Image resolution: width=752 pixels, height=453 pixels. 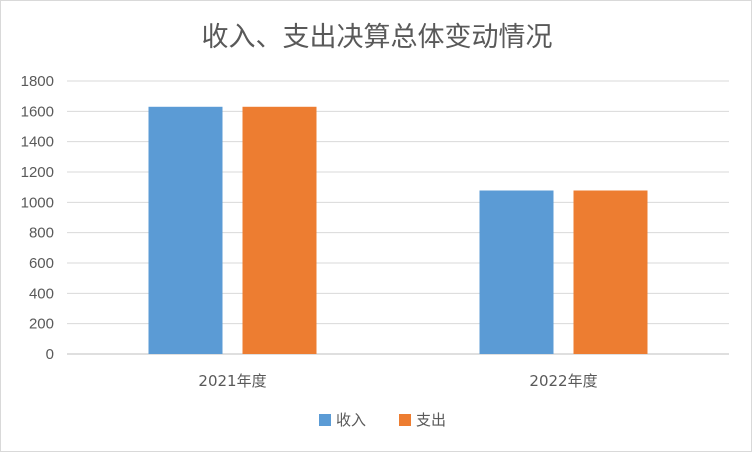 I want to click on y-tick-label: 1200, so click(x=37, y=172).